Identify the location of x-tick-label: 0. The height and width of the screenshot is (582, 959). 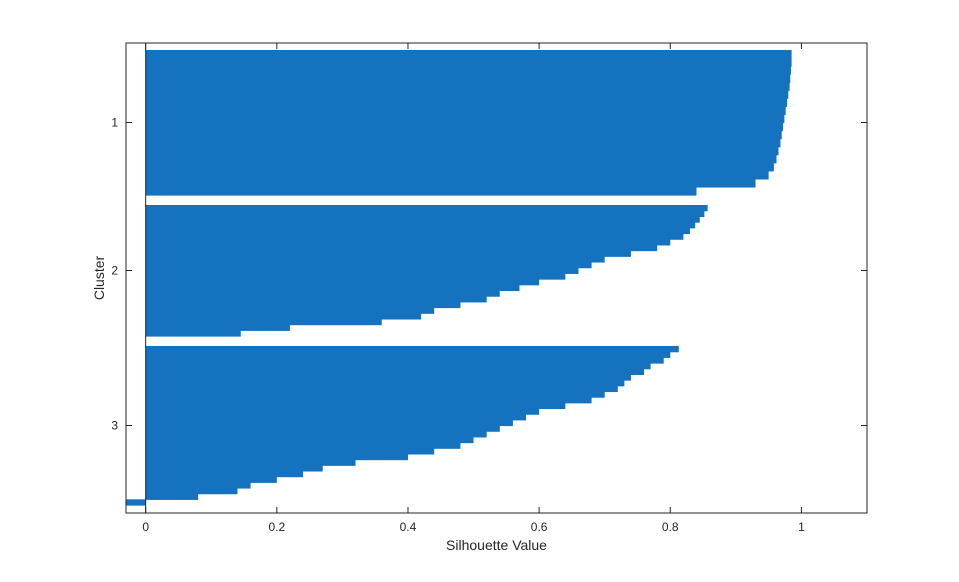
(145, 527).